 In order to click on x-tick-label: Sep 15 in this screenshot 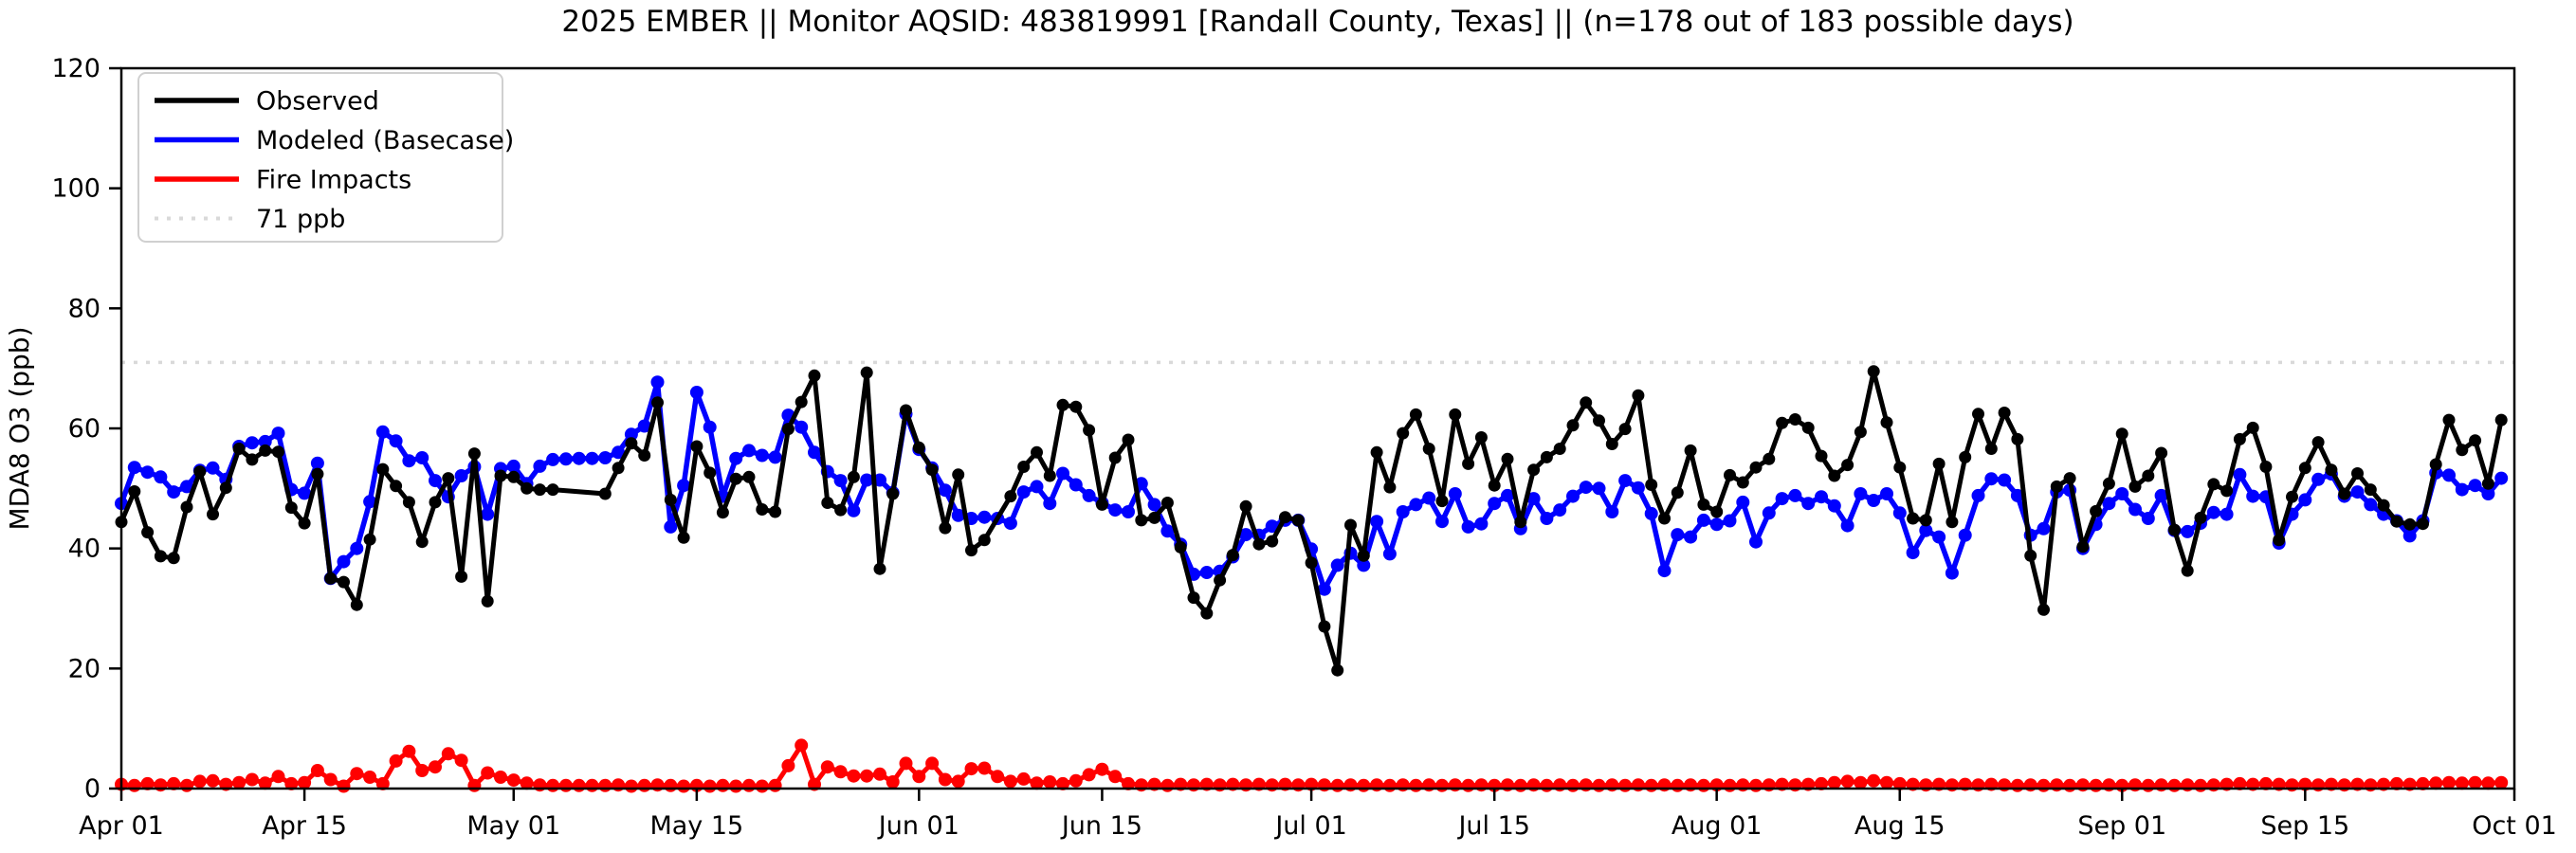, I will do `click(2304, 826)`.